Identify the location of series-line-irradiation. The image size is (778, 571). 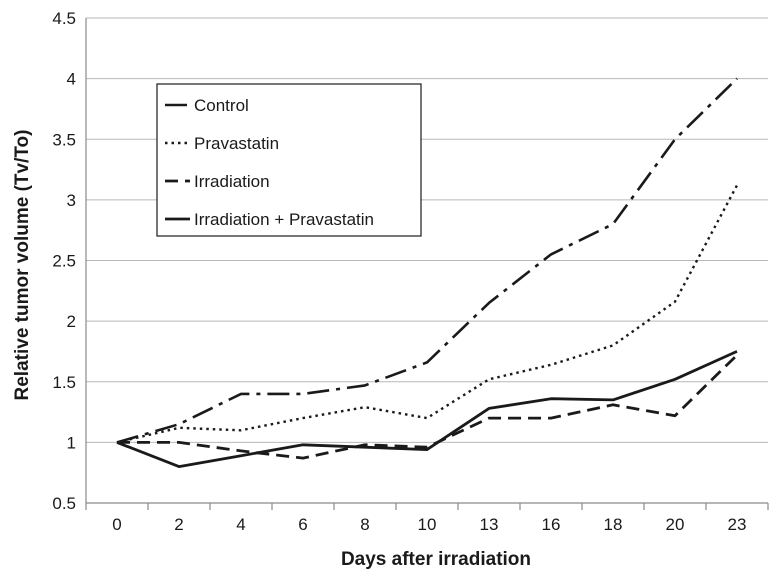
(427, 407).